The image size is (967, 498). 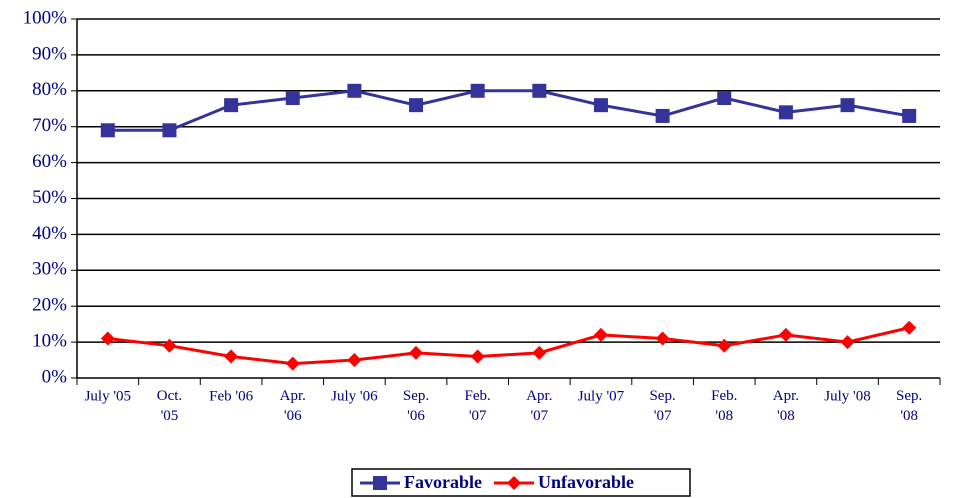 I want to click on x-tick-label: Sep. '08, so click(x=909, y=406).